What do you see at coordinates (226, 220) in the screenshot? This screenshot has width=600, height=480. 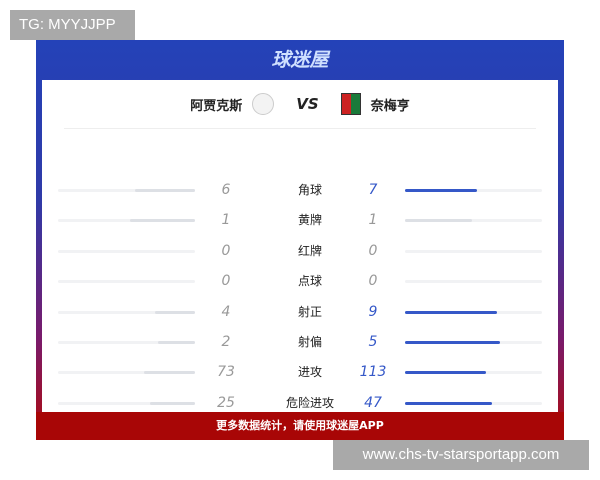 I see `home-value: 1` at bounding box center [226, 220].